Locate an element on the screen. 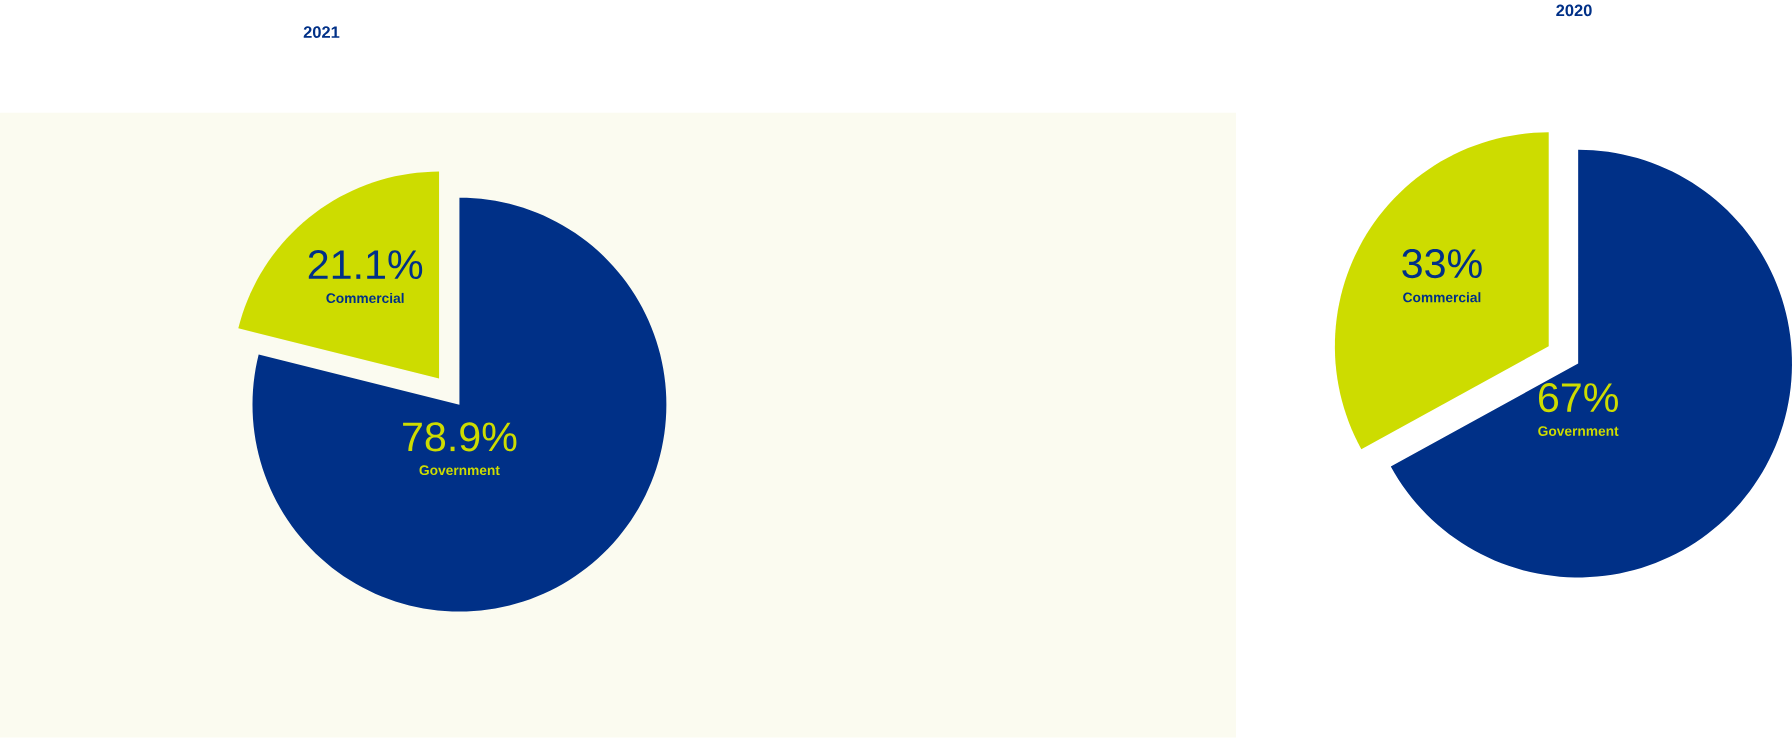 The height and width of the screenshot is (738, 1792). chart-title: 2020 is located at coordinates (1574, 10).